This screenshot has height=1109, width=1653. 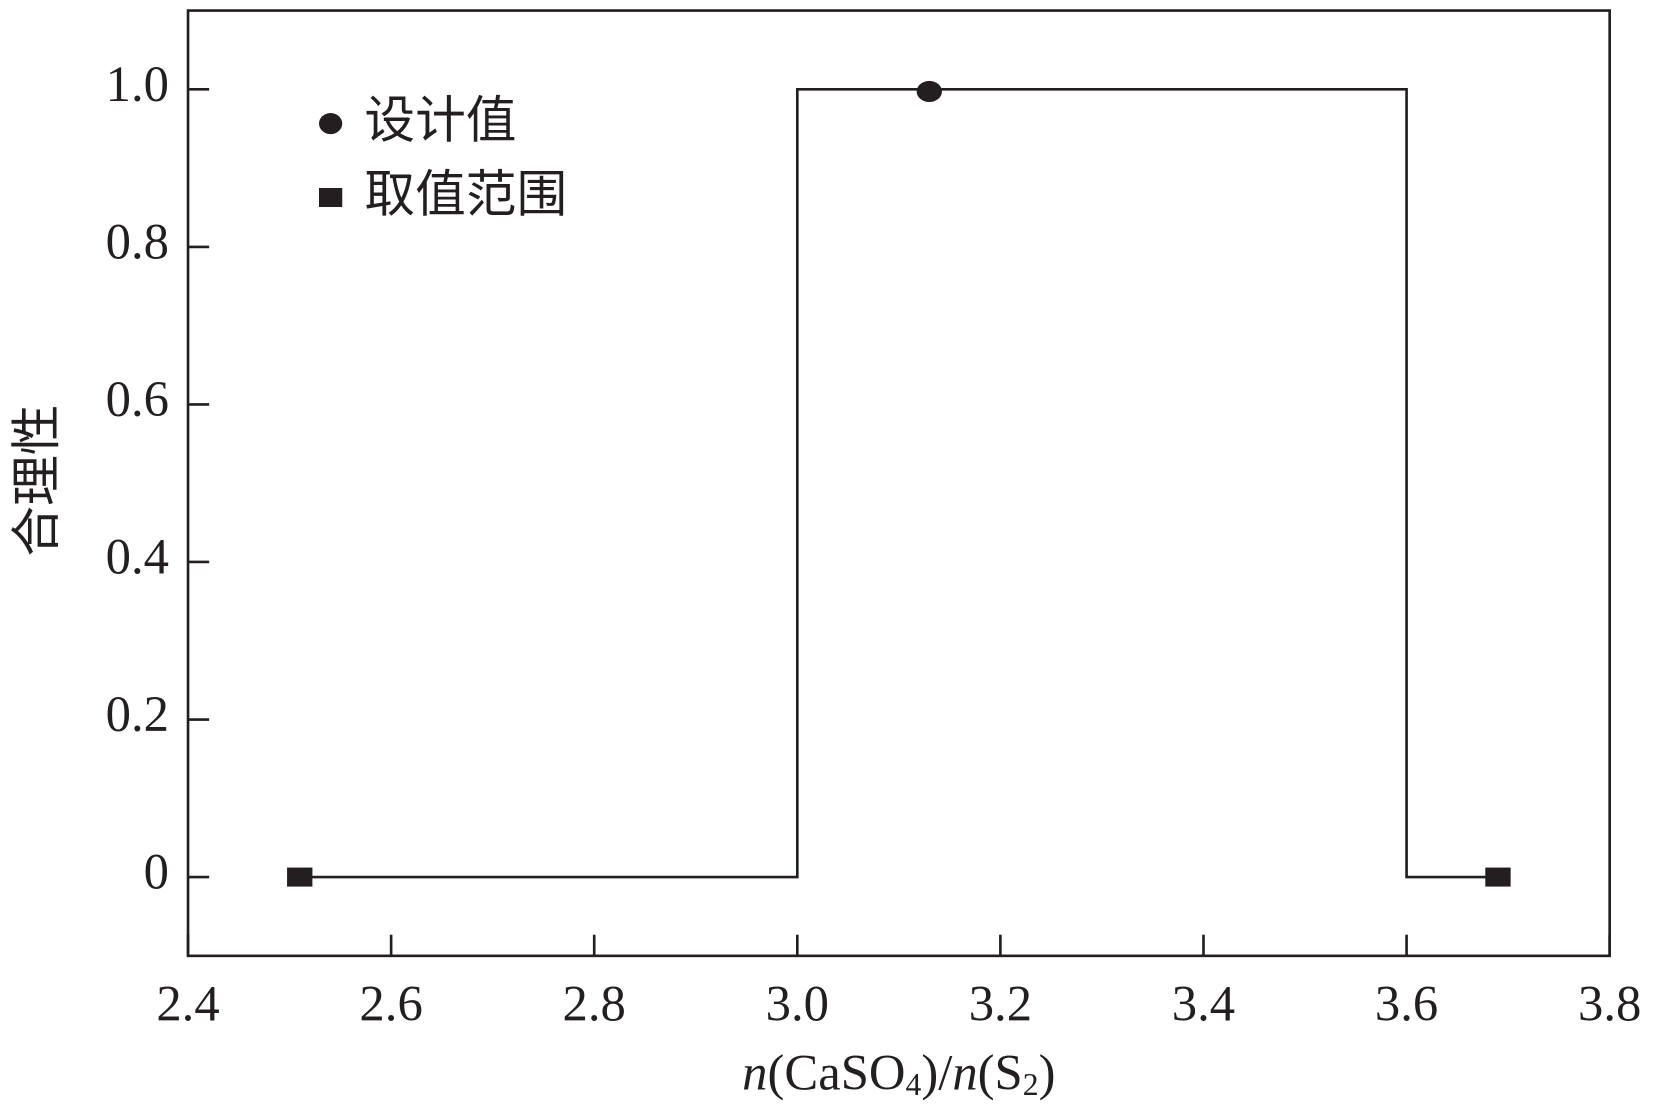 I want to click on x-tick-label: 2.6, so click(x=390, y=1003).